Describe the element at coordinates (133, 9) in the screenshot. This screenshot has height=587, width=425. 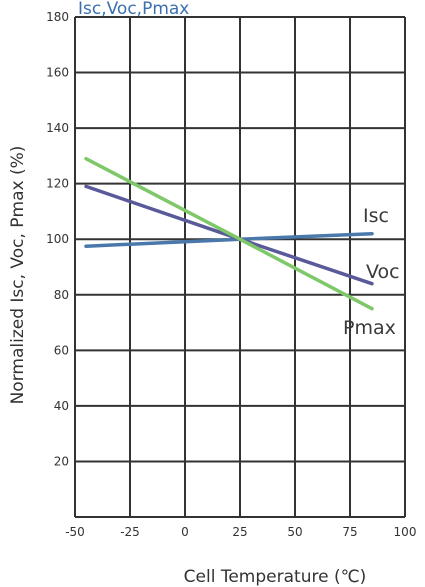
I see `chart-title: Isc,Voc,Pmax` at that location.